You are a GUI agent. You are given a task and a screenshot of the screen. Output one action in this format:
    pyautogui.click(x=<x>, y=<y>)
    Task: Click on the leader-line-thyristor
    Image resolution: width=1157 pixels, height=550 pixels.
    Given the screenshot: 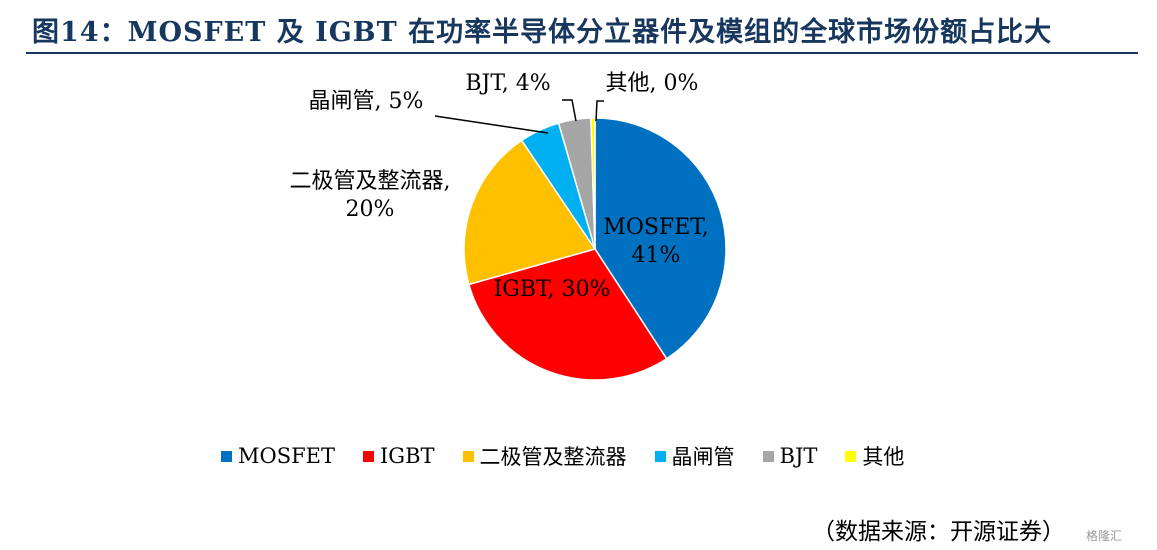 What is the action you would take?
    pyautogui.click(x=491, y=124)
    